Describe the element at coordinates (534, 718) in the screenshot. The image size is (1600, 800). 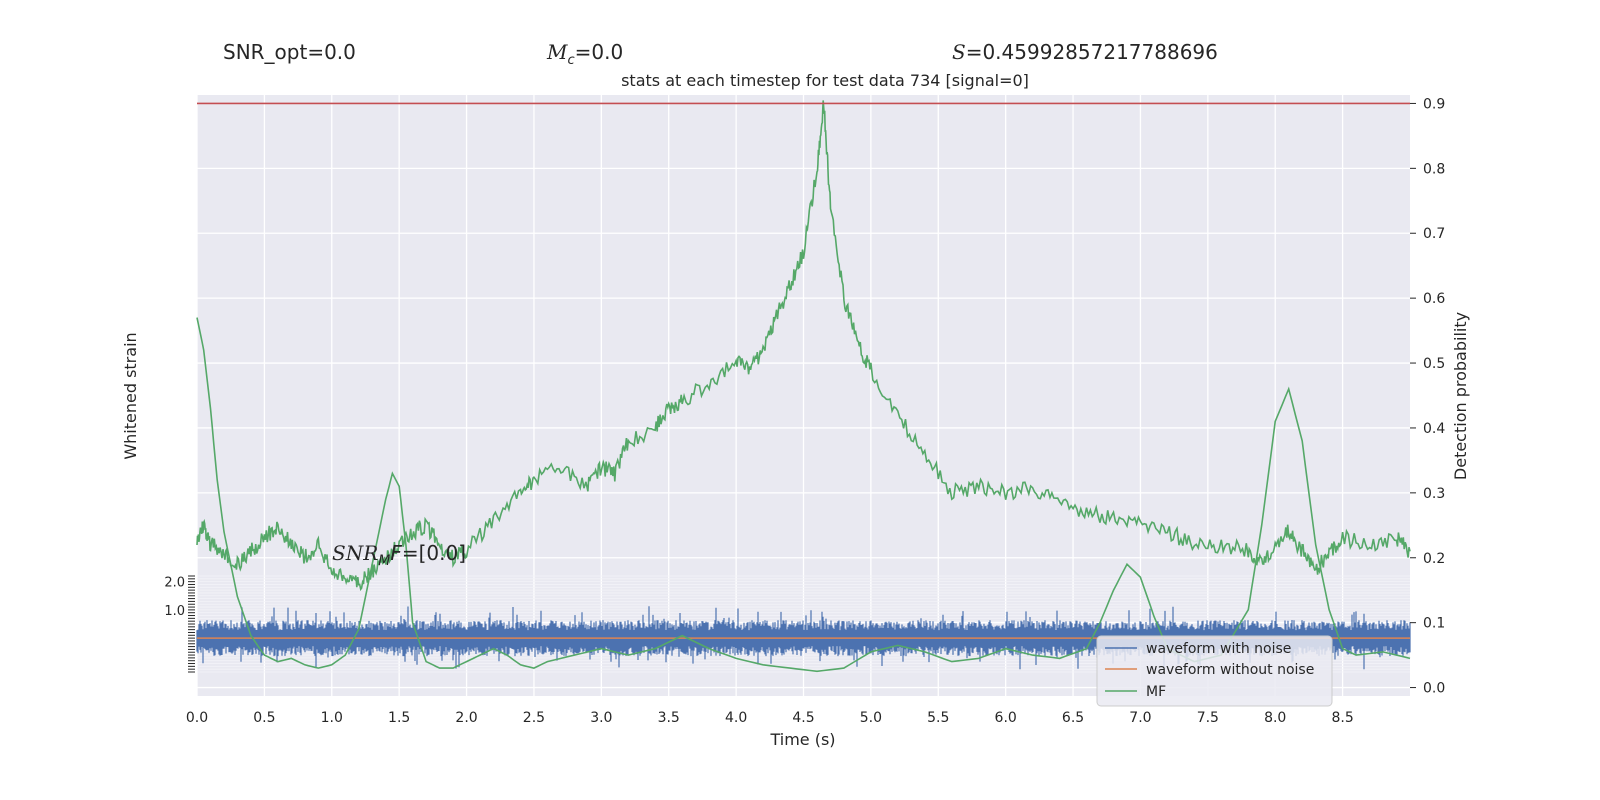
I see `x-tick-label: 2.5` at that location.